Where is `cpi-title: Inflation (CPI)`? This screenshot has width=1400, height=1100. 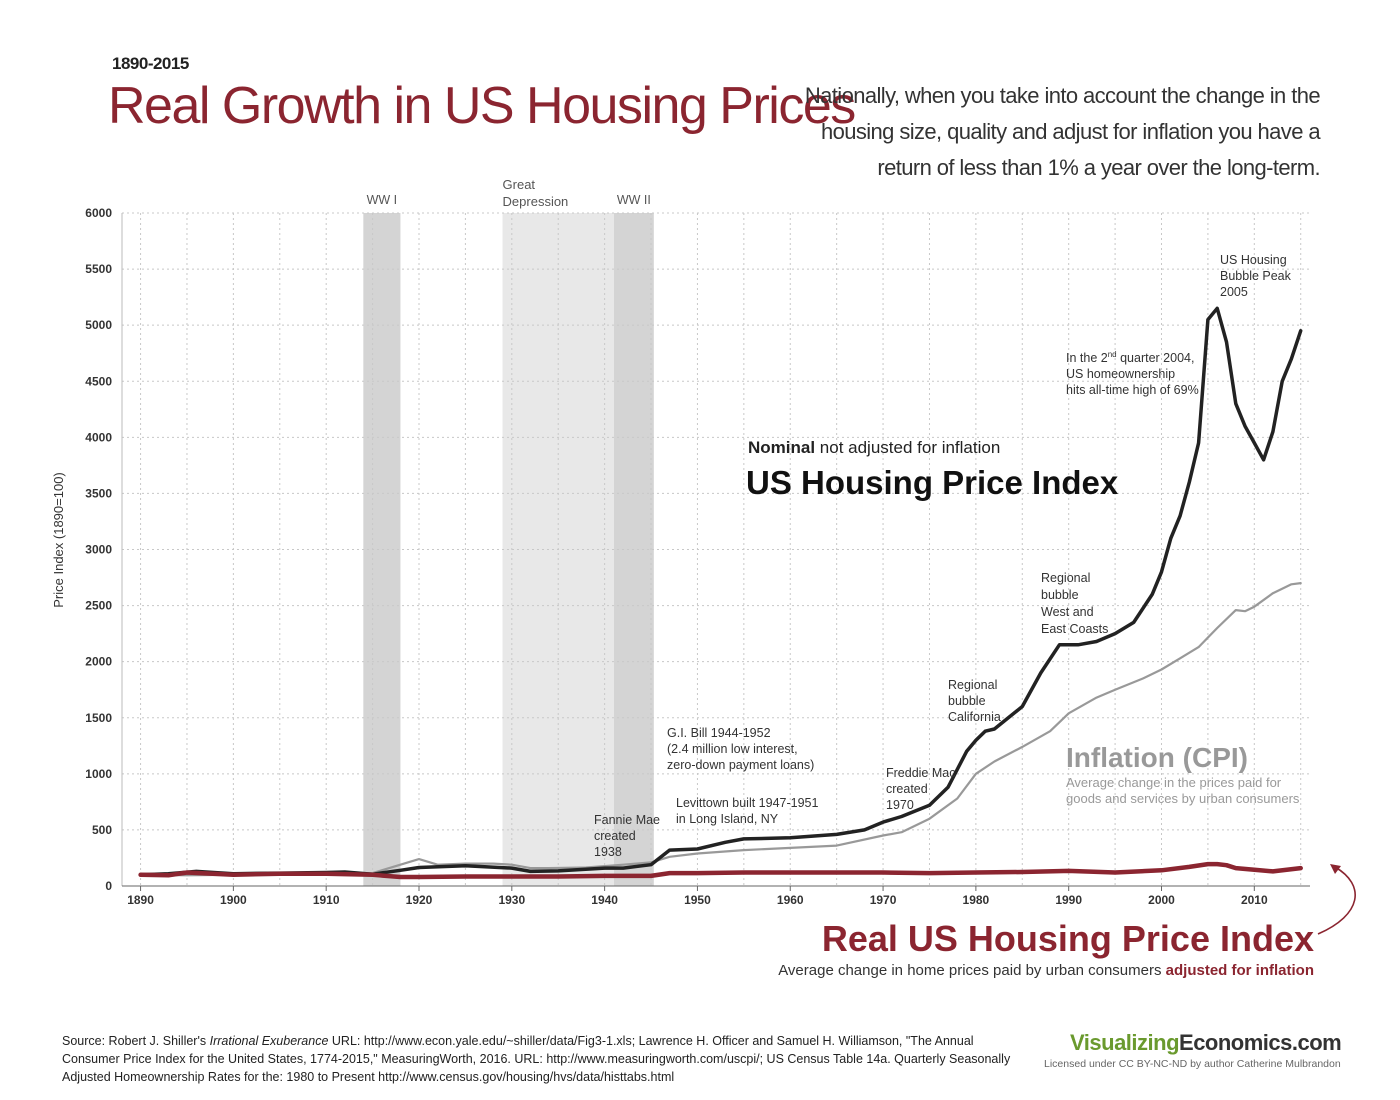
cpi-title: Inflation (CPI) is located at coordinates (1157, 757).